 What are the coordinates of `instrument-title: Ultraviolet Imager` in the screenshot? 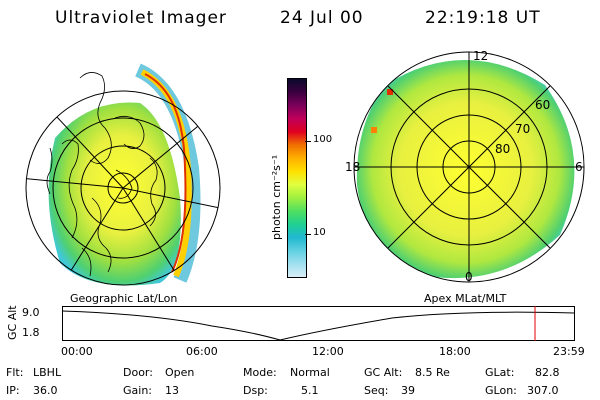 It's located at (141, 18).